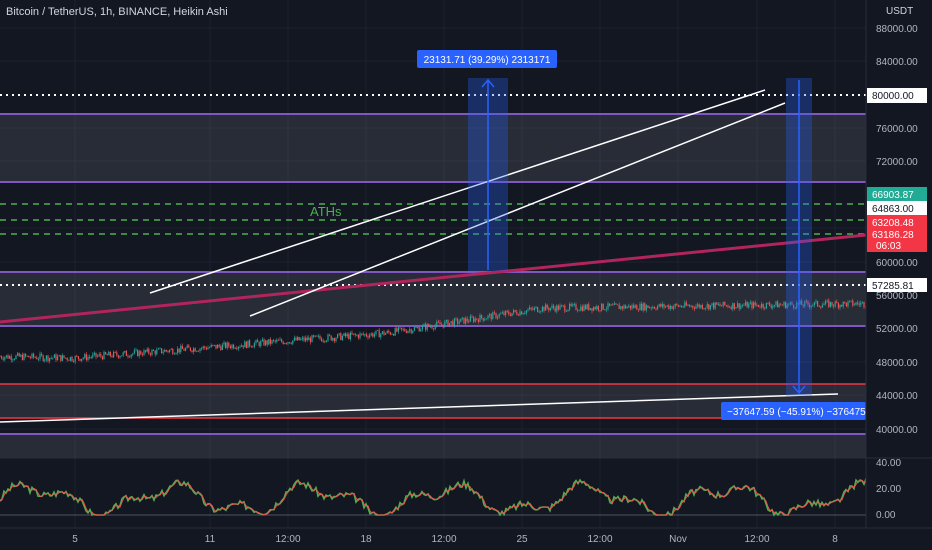 This screenshot has width=932, height=550. I want to click on measure-down-label: −37647.59 (−45.91%) −3764759, so click(799, 412).